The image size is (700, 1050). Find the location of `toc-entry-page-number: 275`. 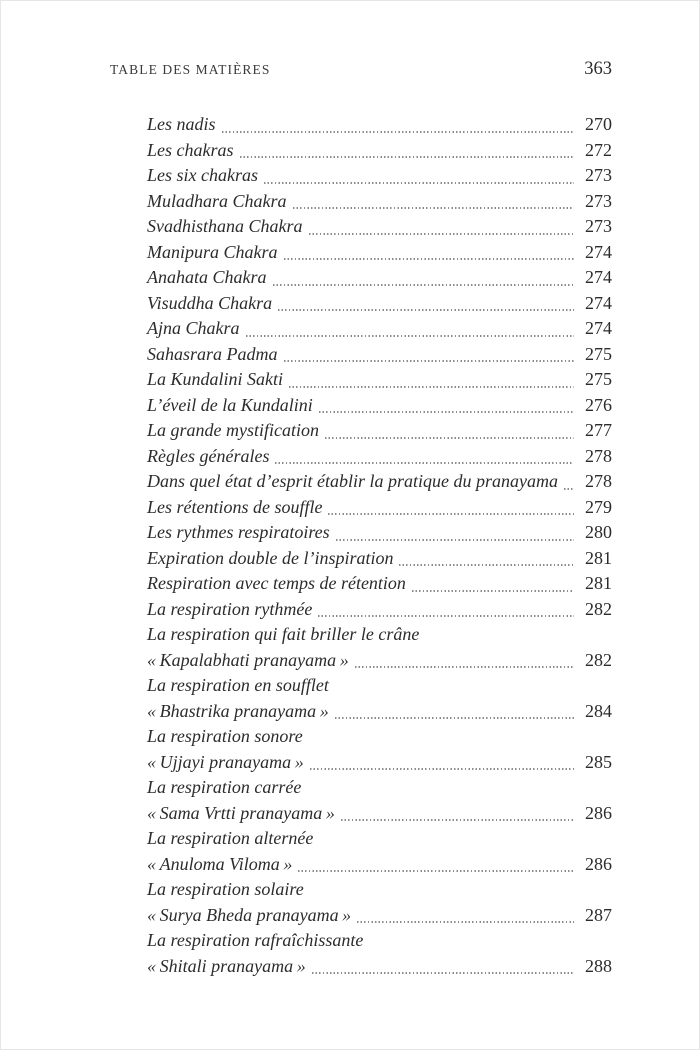

toc-entry-page-number: 275 is located at coordinates (598, 379).